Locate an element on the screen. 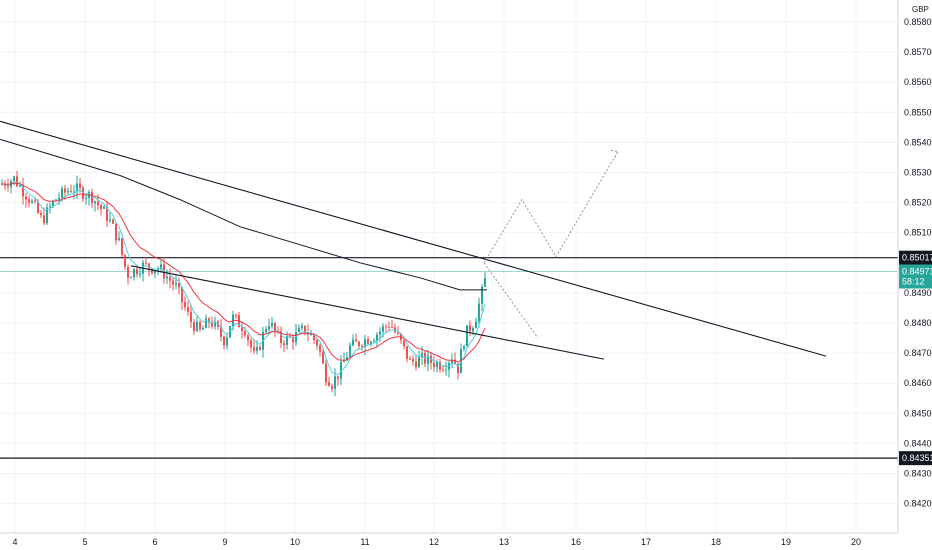  time-tick: 12 is located at coordinates (434, 542).